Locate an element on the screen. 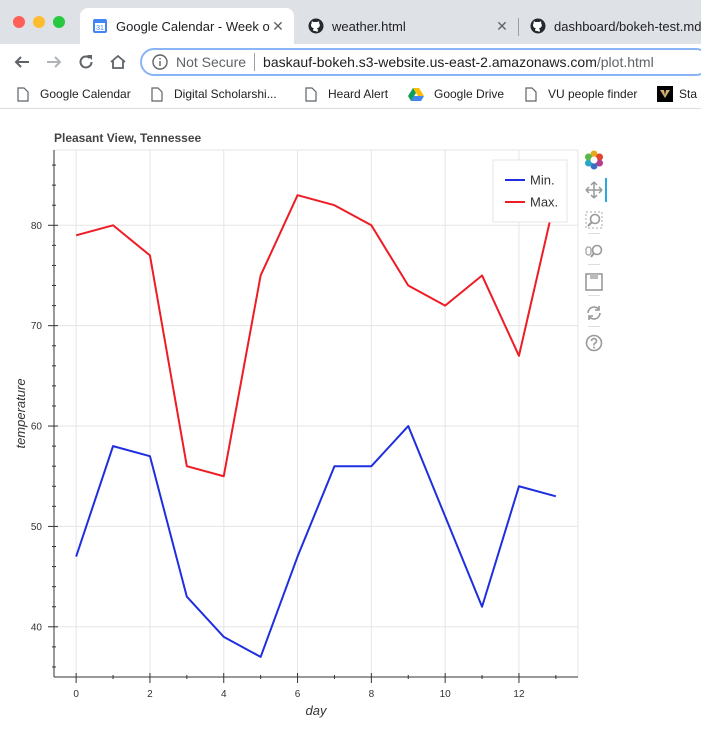 This screenshot has height=731, width=701. vanderbilt-icon is located at coordinates (665, 94).